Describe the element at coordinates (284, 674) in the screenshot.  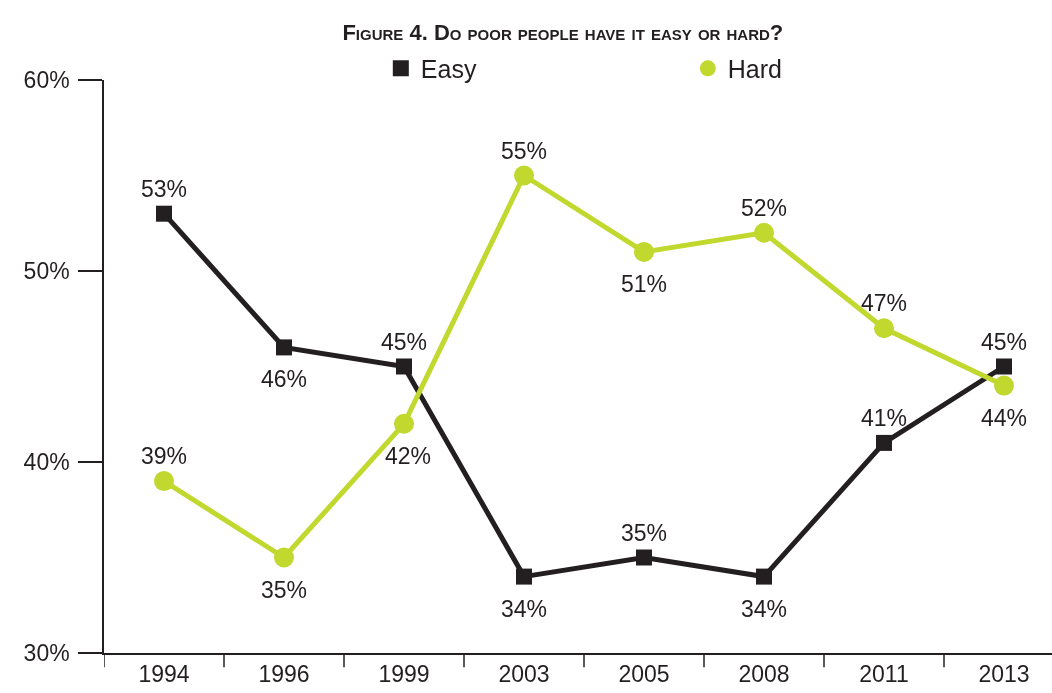
I see `x-tick-label: 1996` at that location.